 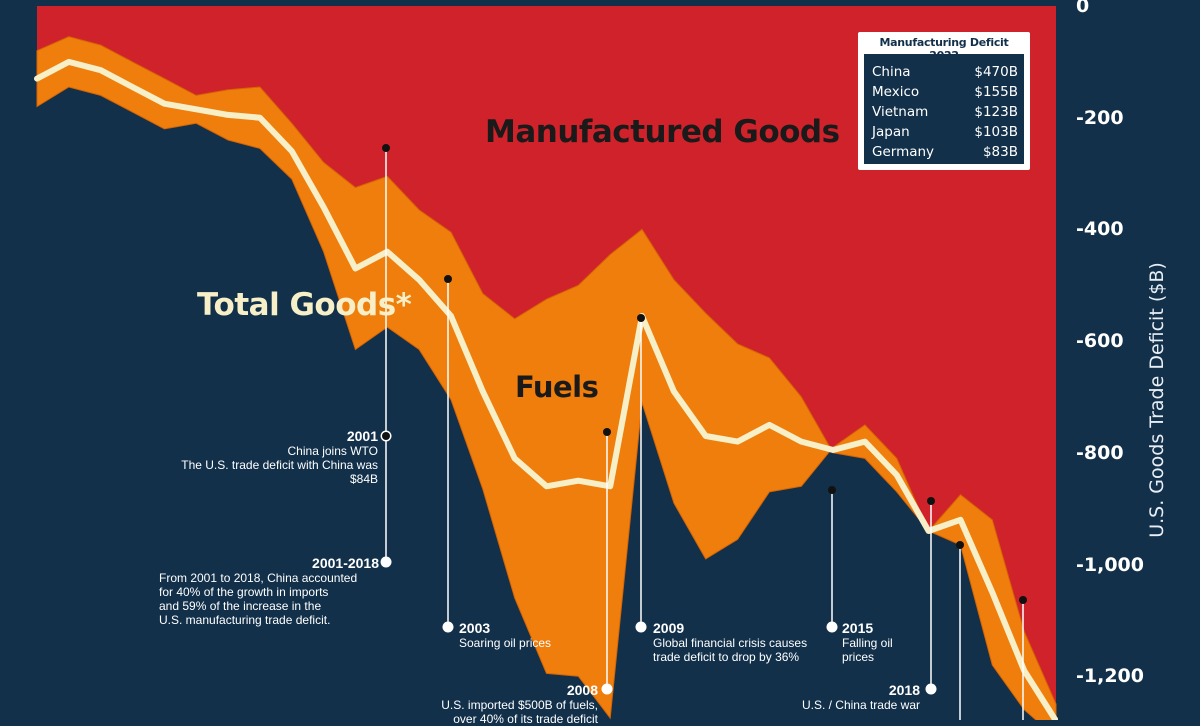 I want to click on annotation-line: U.S. / China trade war, so click(x=860, y=705).